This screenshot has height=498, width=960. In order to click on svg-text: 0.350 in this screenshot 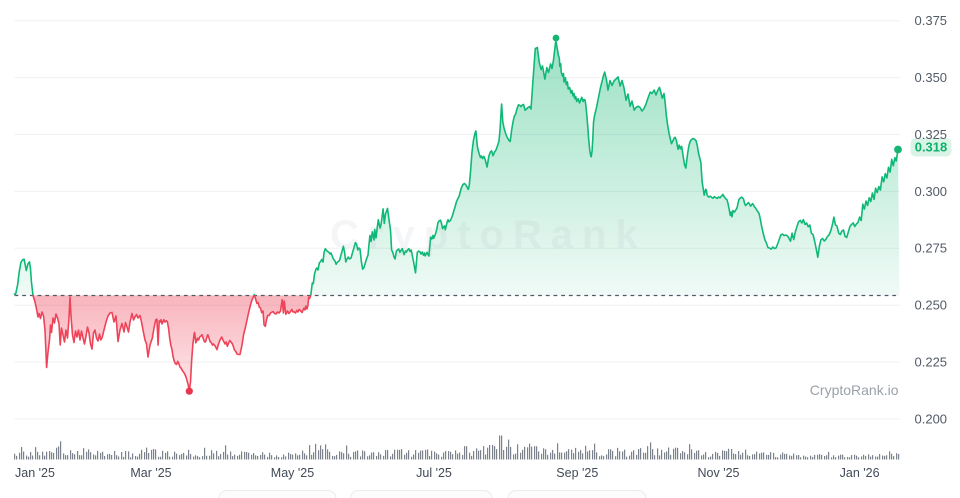, I will do `click(931, 77)`.